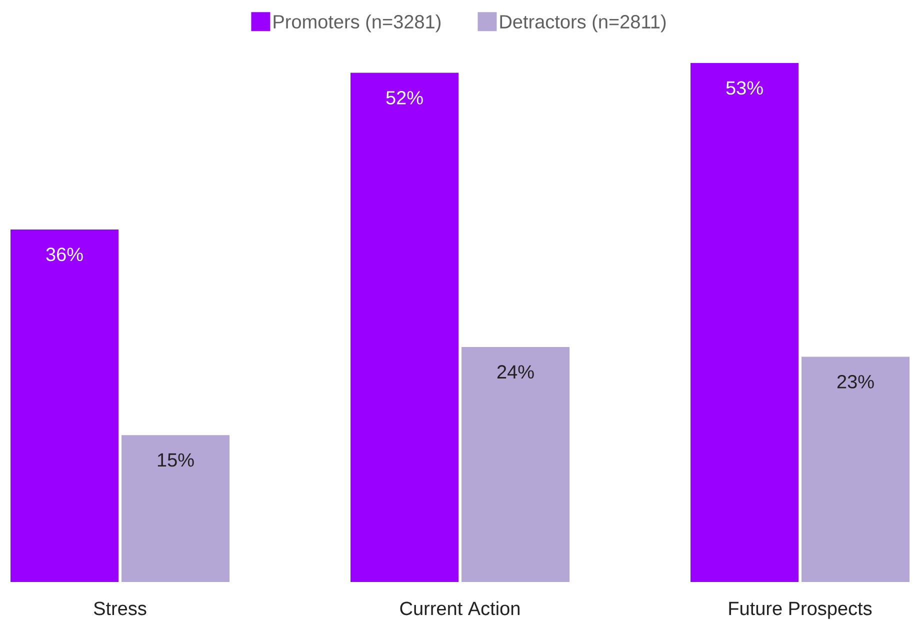  Describe the element at coordinates (855, 381) in the screenshot. I see `data-label: 23%` at that location.